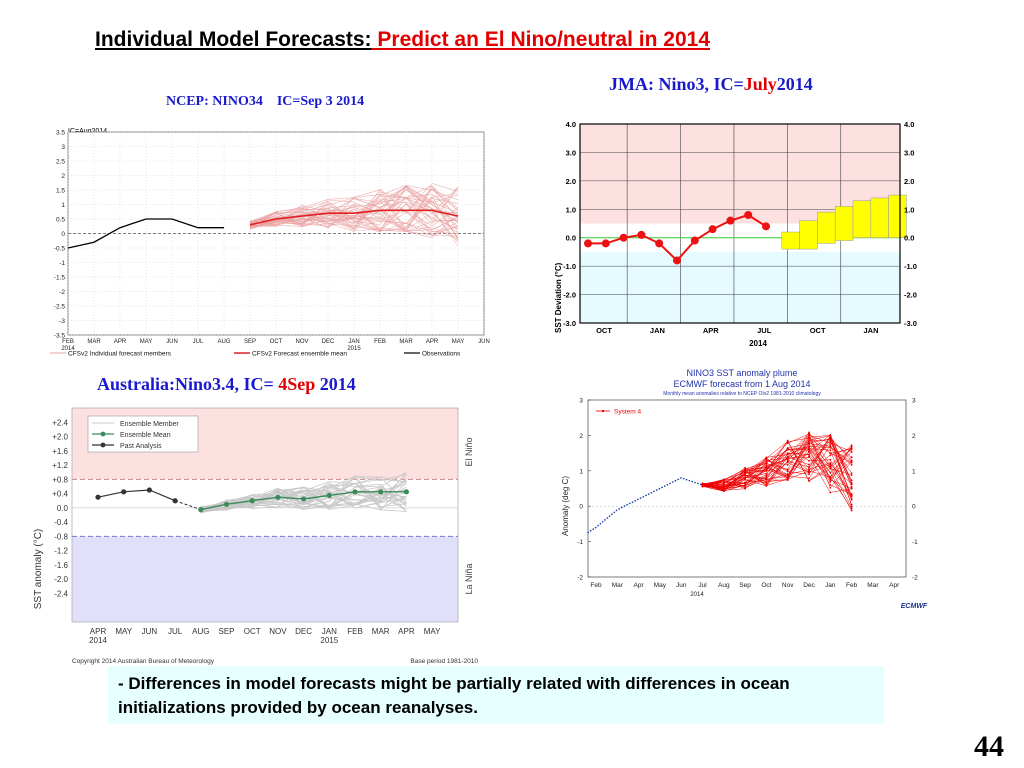  Describe the element at coordinates (265, 101) in the screenshot. I see `ncep-panel-title: NCEP: NINO34 IC=Sep 3 2014` at that location.